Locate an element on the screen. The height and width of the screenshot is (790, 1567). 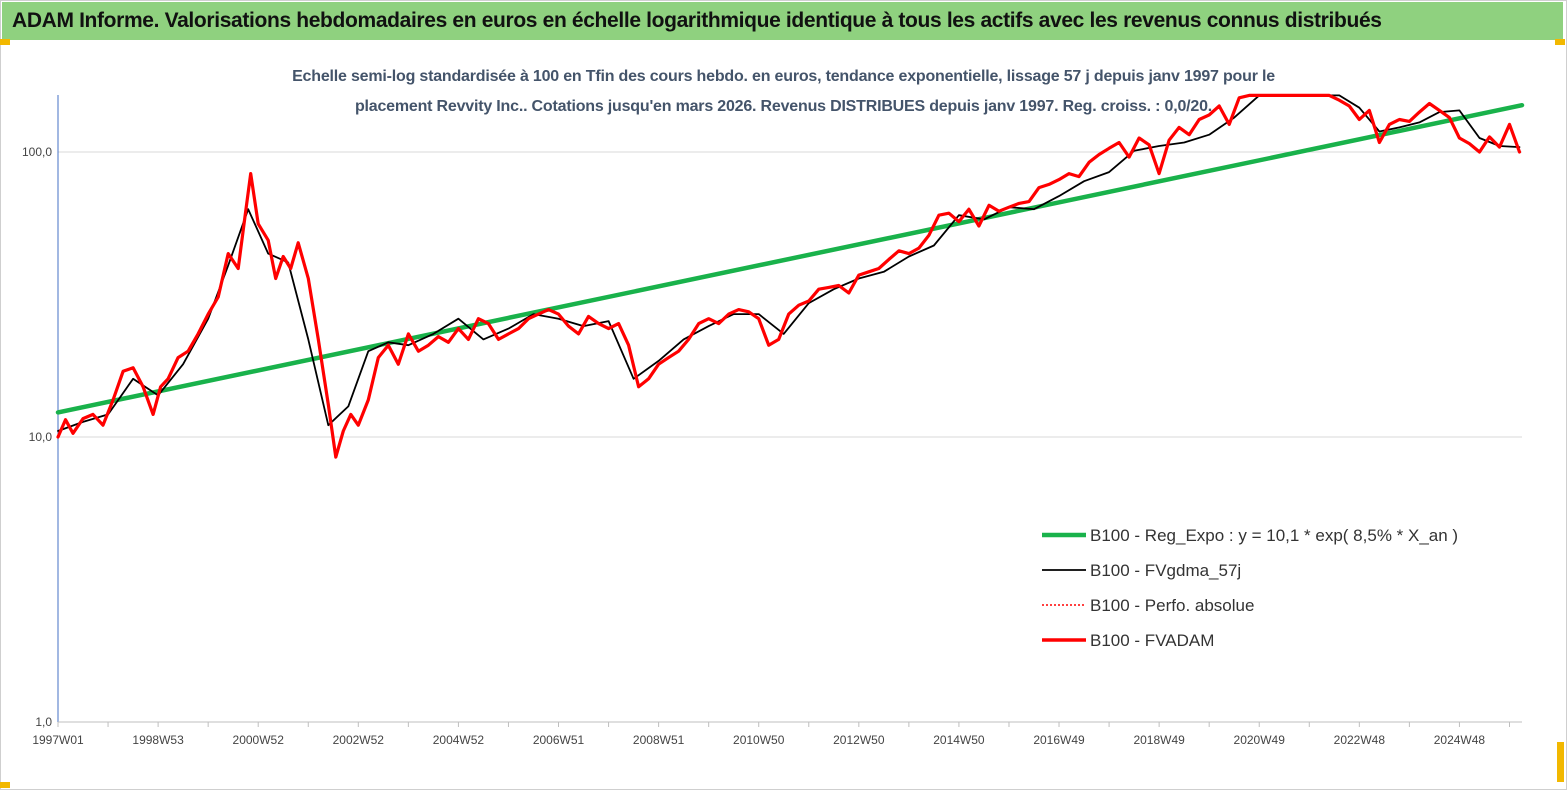
x-tick-label-0: 1997W01 is located at coordinates (58, 740).